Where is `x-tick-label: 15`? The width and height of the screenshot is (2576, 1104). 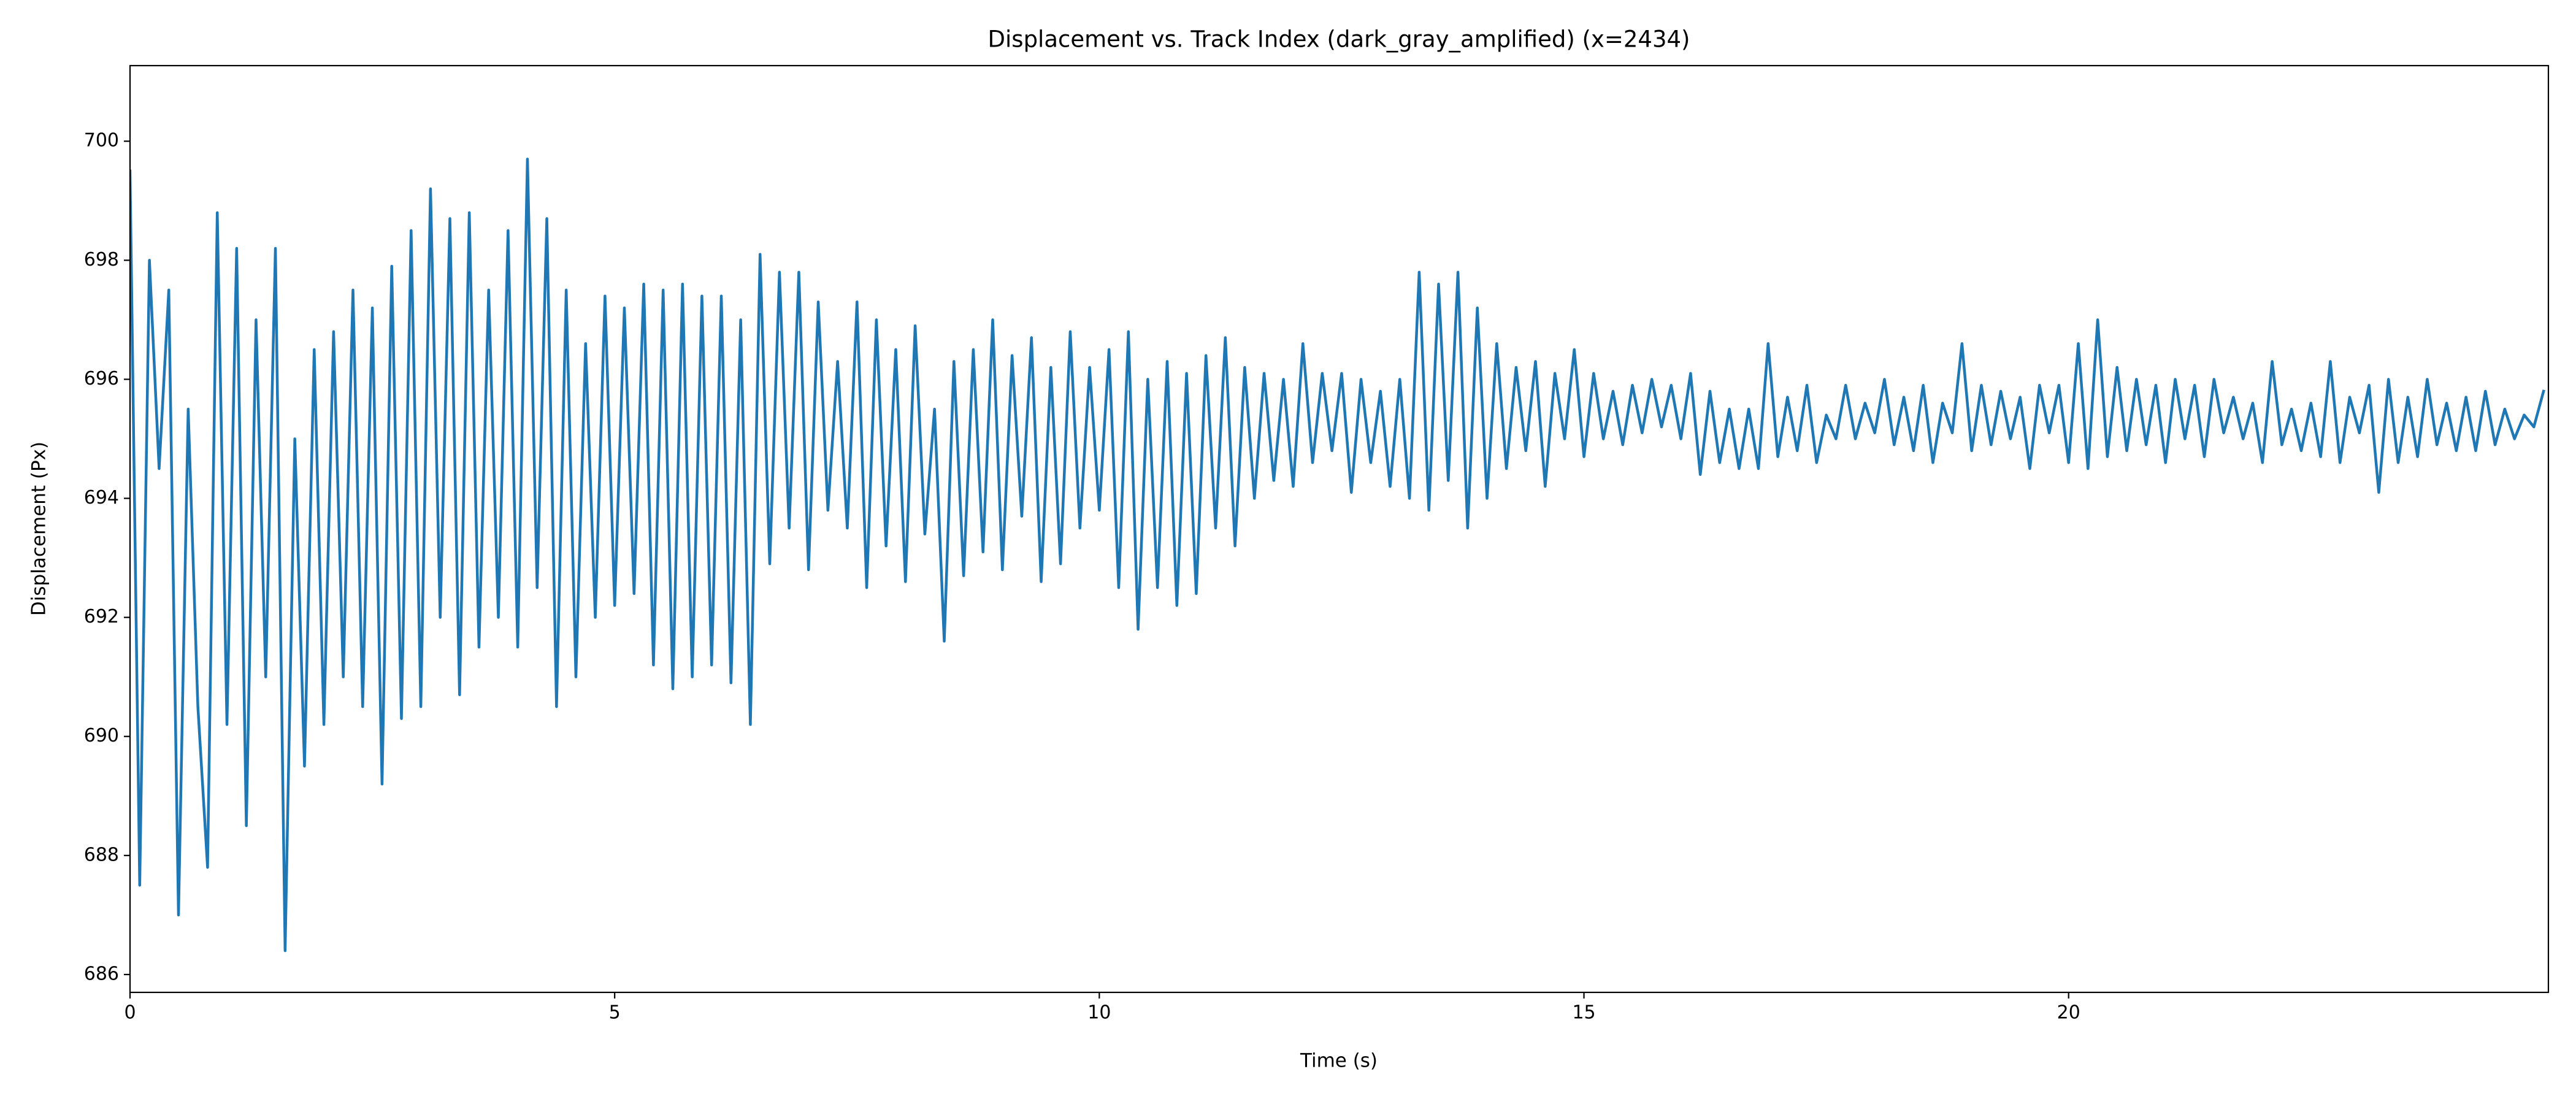
x-tick-label: 15 is located at coordinates (1583, 1013).